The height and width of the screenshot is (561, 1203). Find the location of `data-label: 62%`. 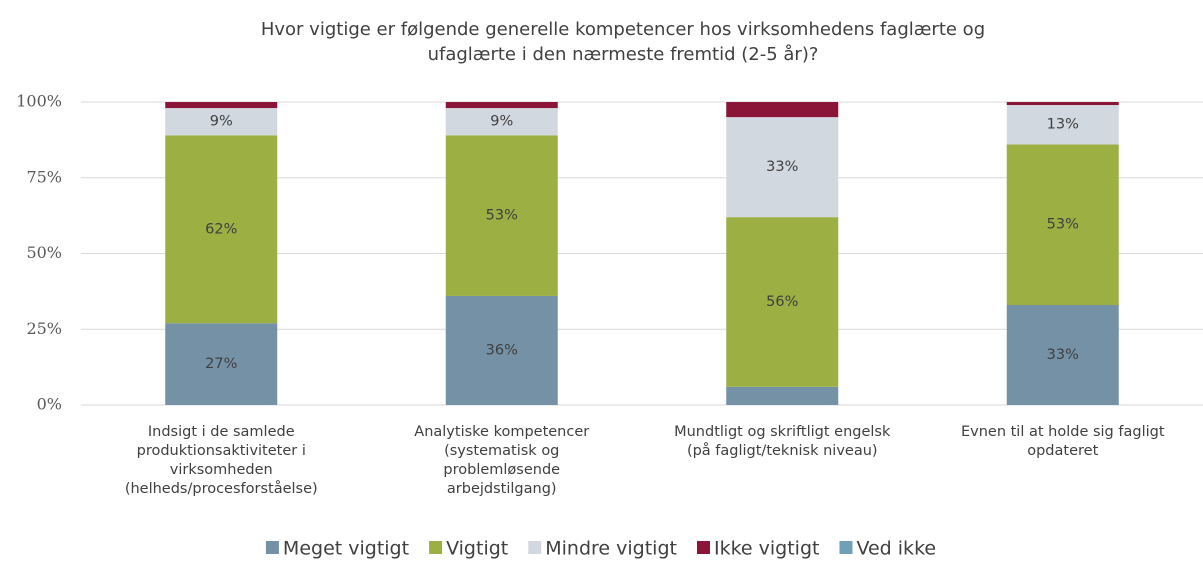

data-label: 62% is located at coordinates (221, 229).